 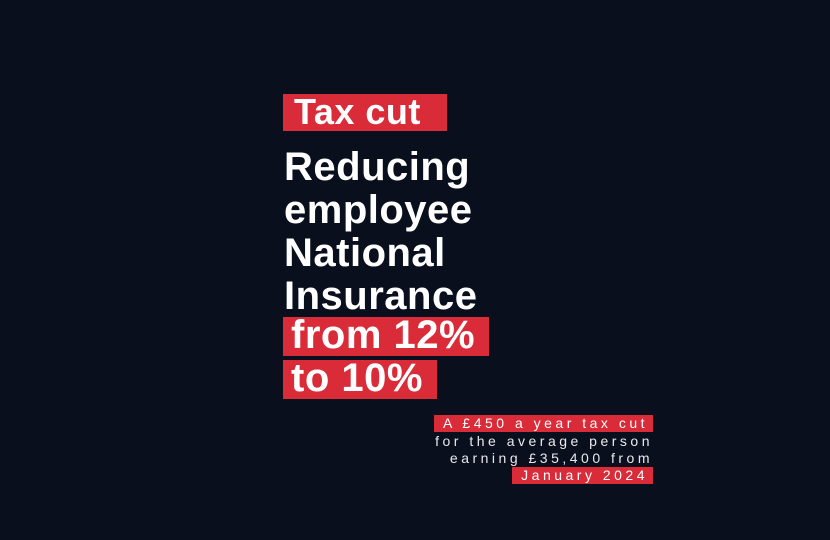 I want to click on headline: Reducing employee National Insurance, so click(x=380, y=232).